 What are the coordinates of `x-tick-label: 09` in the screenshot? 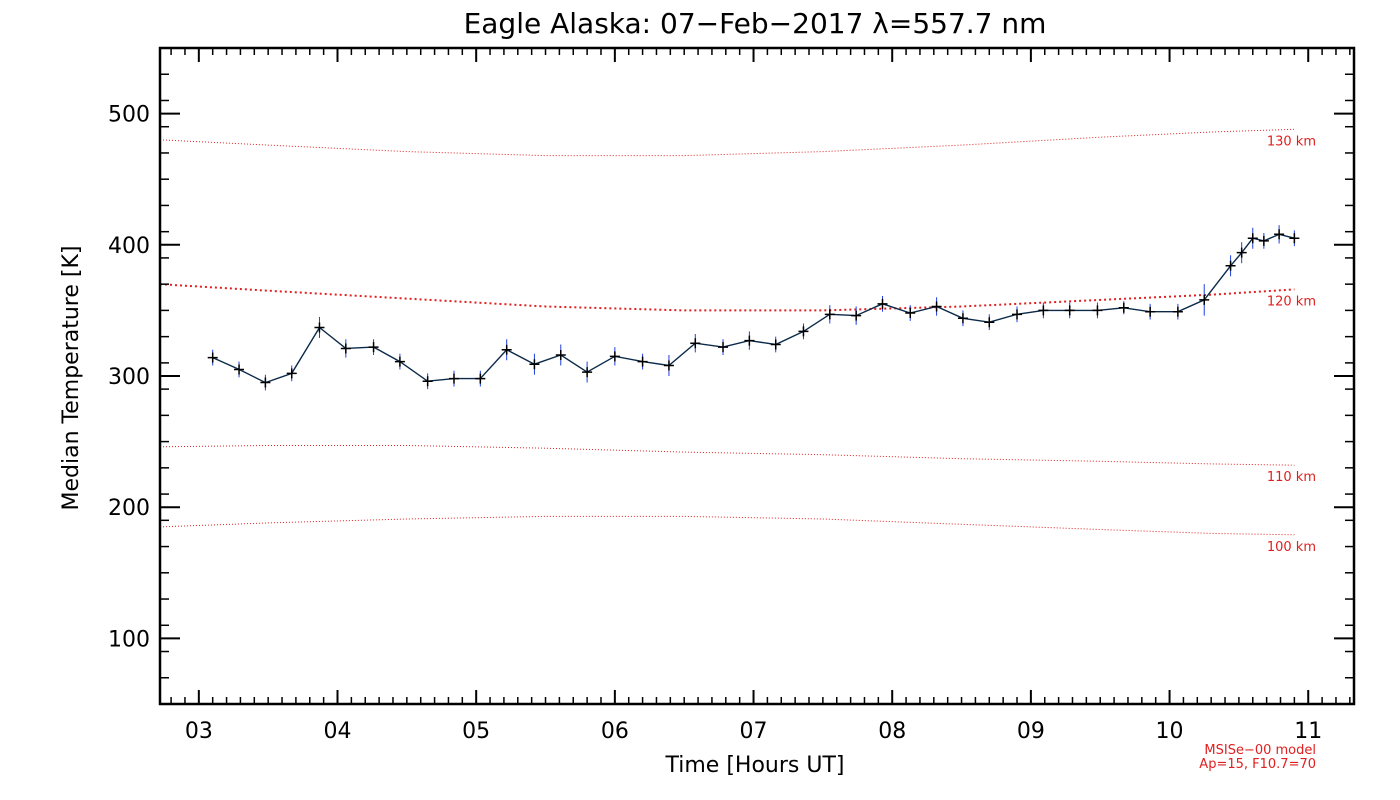 It's located at (1031, 731).